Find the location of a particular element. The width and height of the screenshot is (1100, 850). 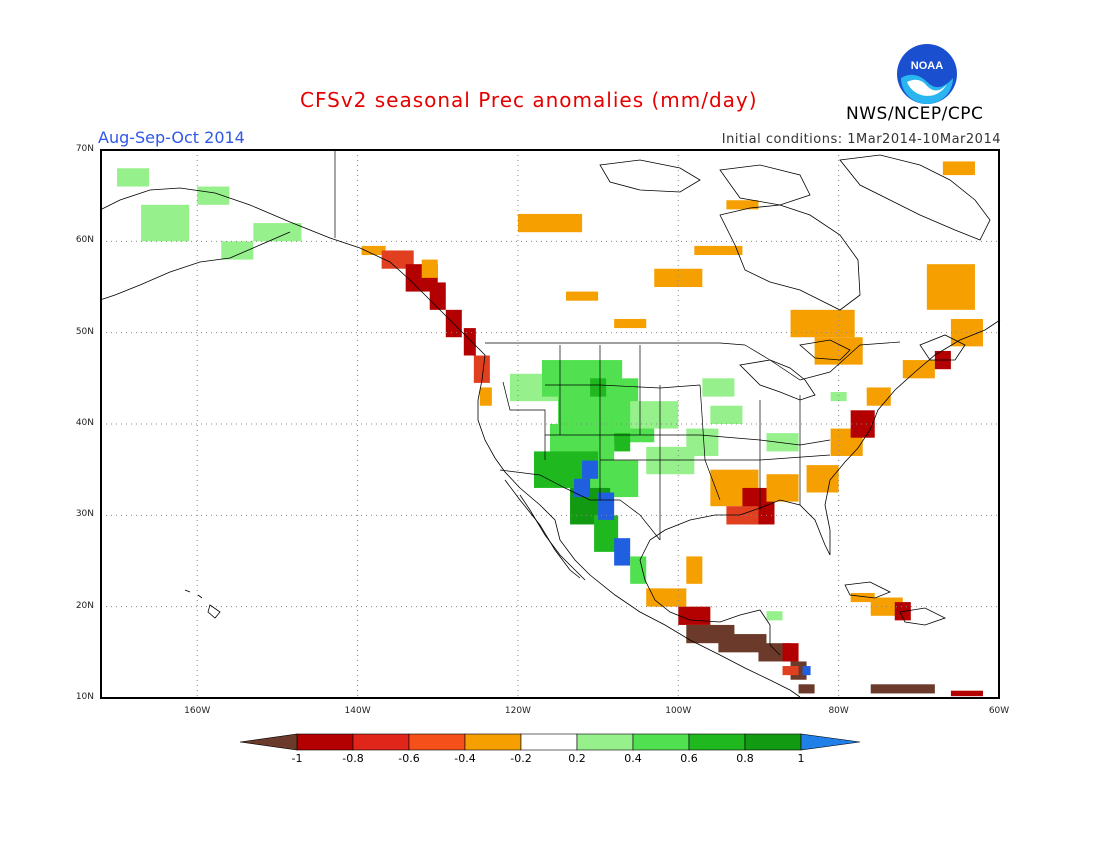

lon-label: 140W is located at coordinates (357, 711).